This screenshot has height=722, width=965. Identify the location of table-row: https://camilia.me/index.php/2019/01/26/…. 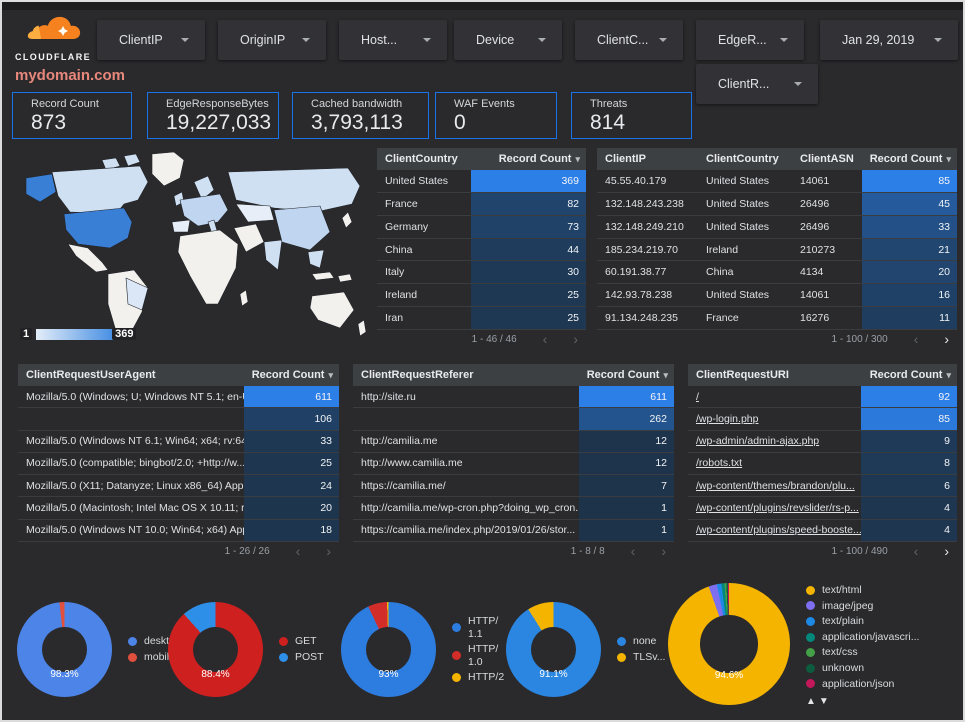
(513, 530).